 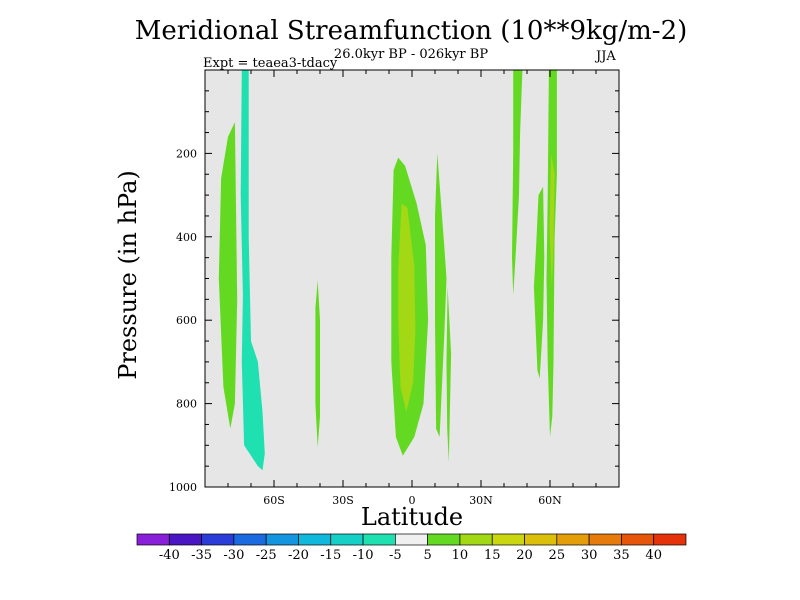 I want to click on y-tick-label: 800, so click(x=186, y=404).